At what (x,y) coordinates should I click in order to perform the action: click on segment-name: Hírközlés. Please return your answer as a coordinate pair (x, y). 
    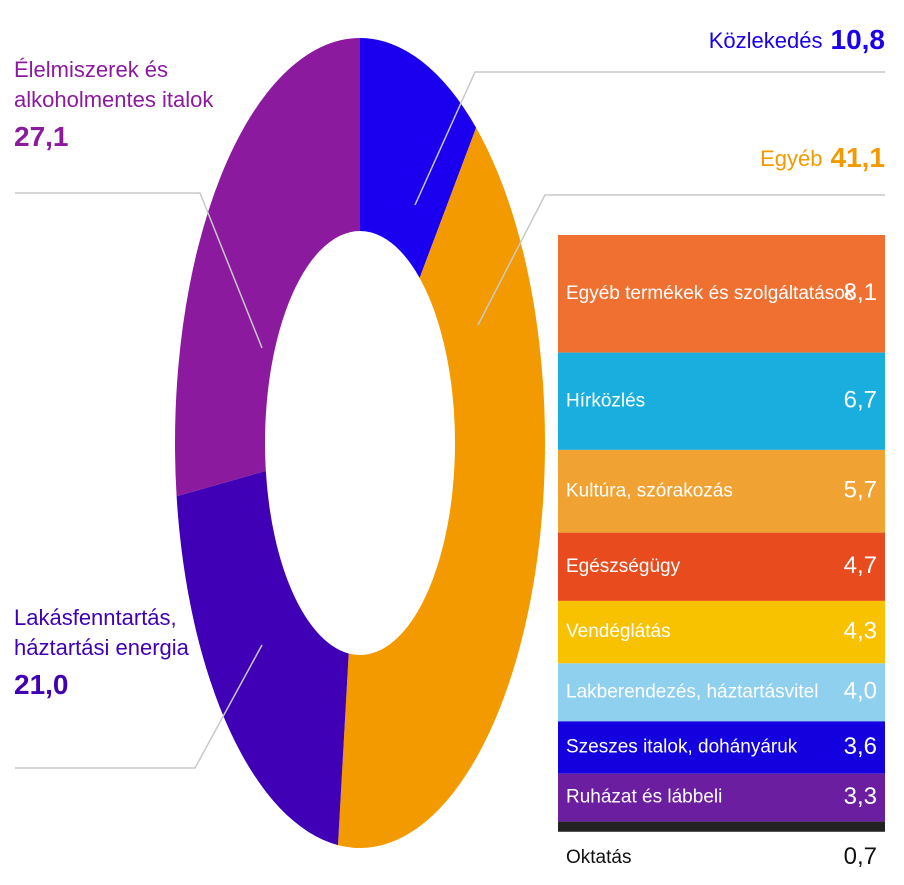
    Looking at the image, I should click on (605, 400).